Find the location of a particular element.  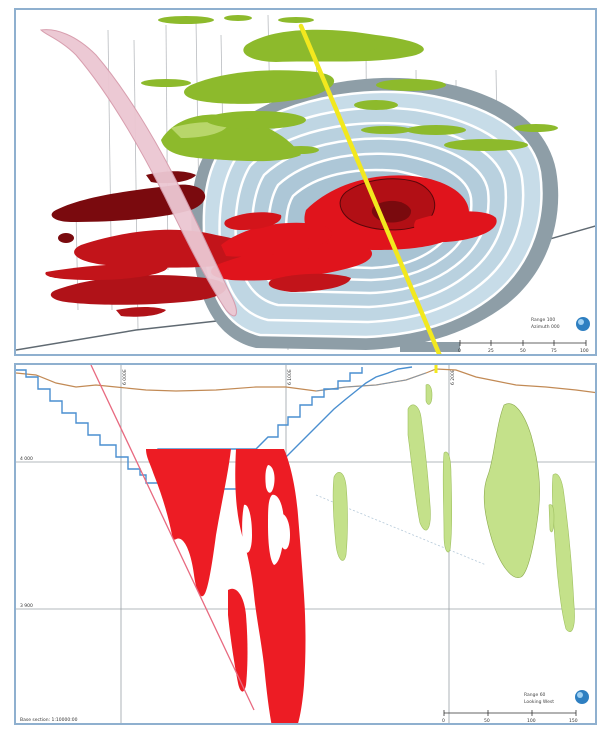

green-ore-sections is located at coordinates (453, 508).